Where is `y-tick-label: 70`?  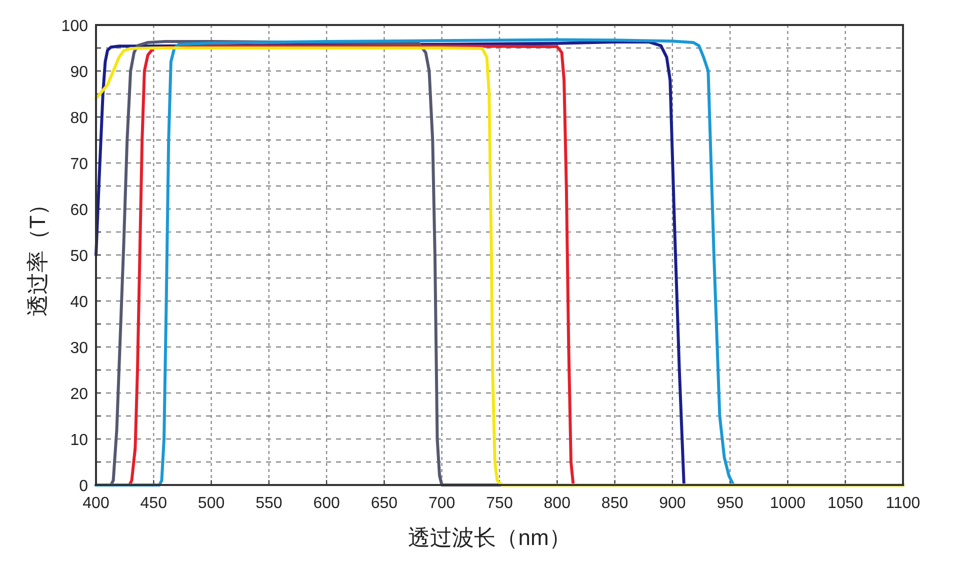
y-tick-label: 70 is located at coordinates (79, 164).